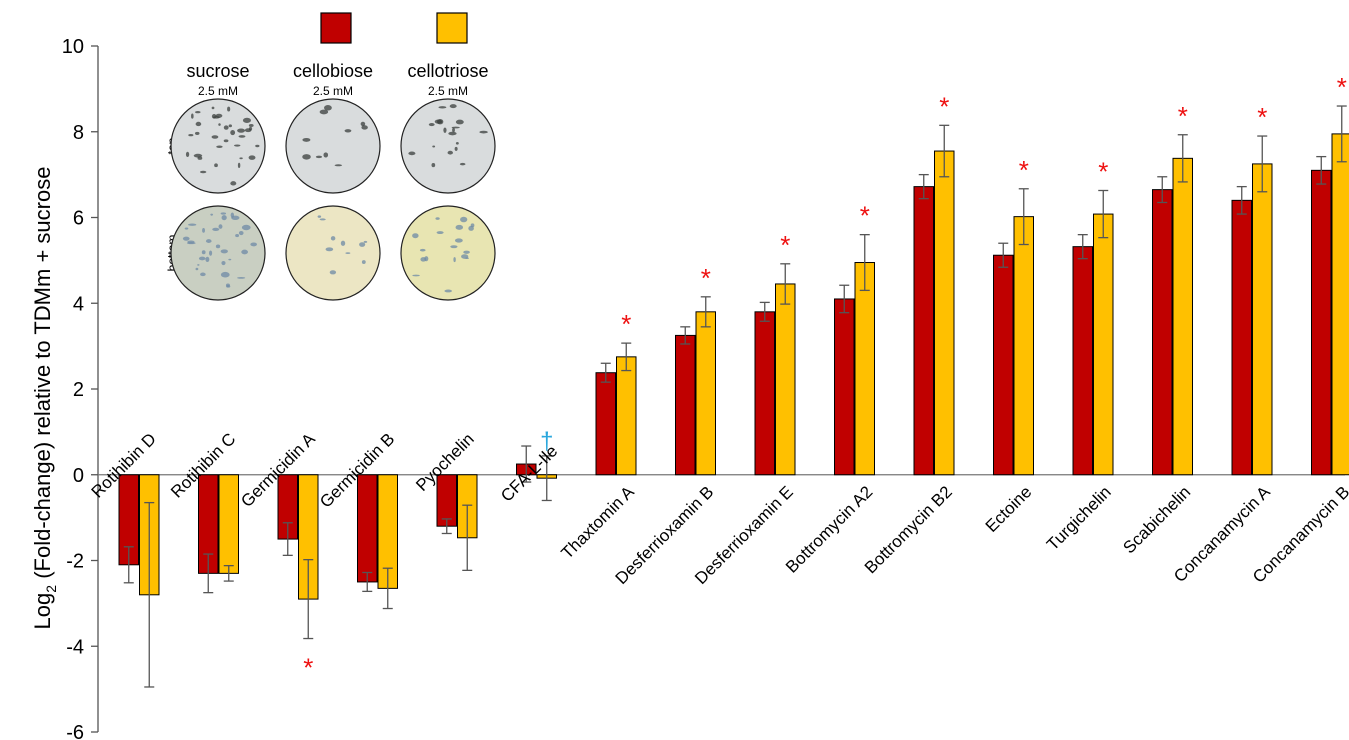 The image size is (1349, 740). What do you see at coordinates (217, 71) in the screenshot?
I see `inset-column-title: sucrose` at bounding box center [217, 71].